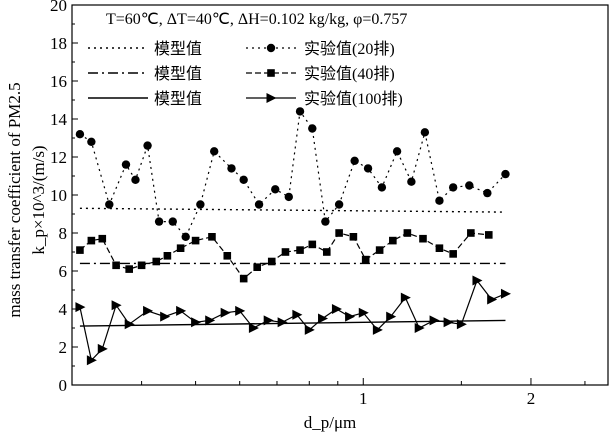 This screenshot has width=614, height=441. Describe the element at coordinates (63, 309) in the screenshot. I see `y-tick-label: 4` at that location.